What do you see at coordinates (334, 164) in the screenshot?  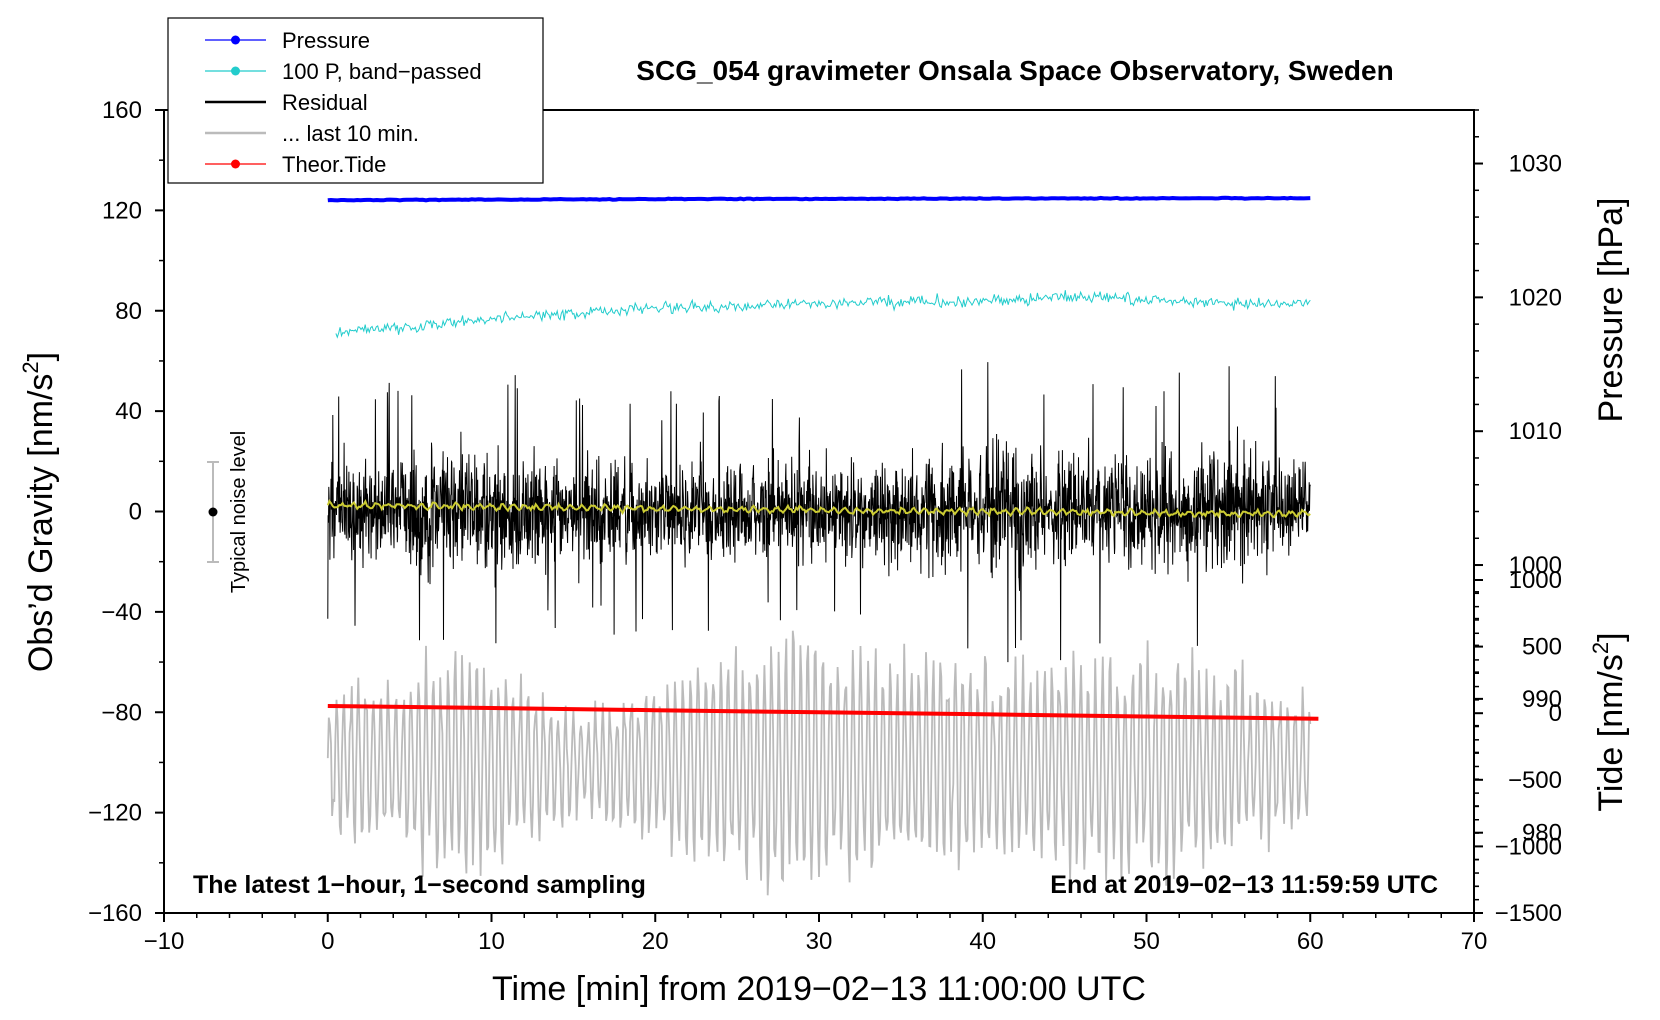 I see `legend-label: Theor.Tide` at bounding box center [334, 164].